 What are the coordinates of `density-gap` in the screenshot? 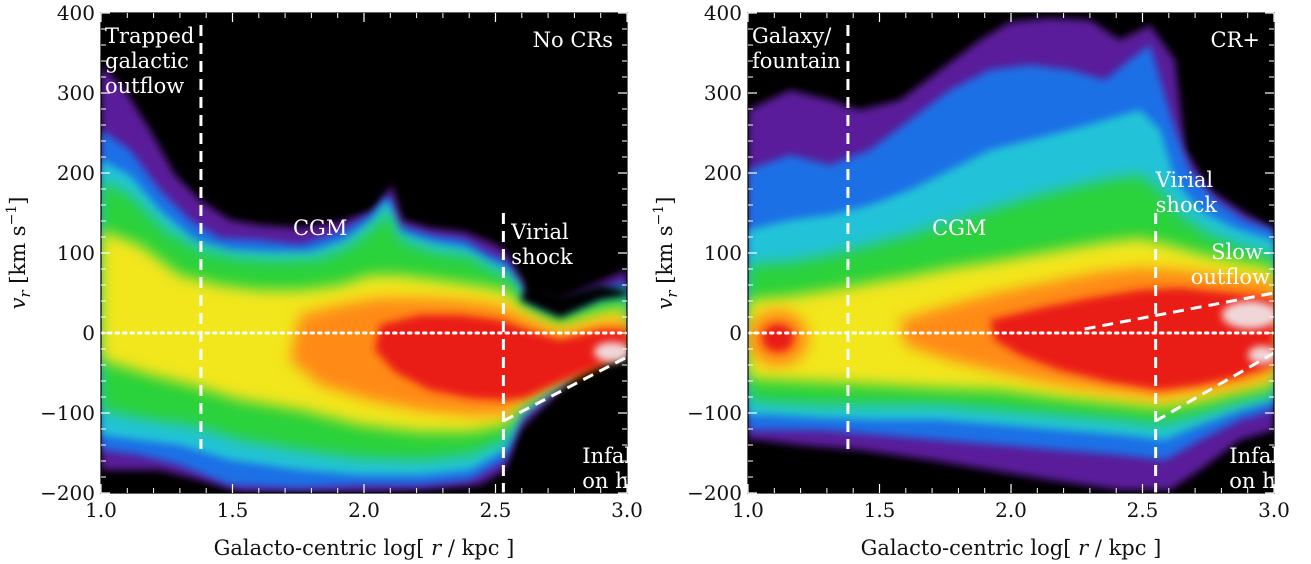 It's located at (573, 299).